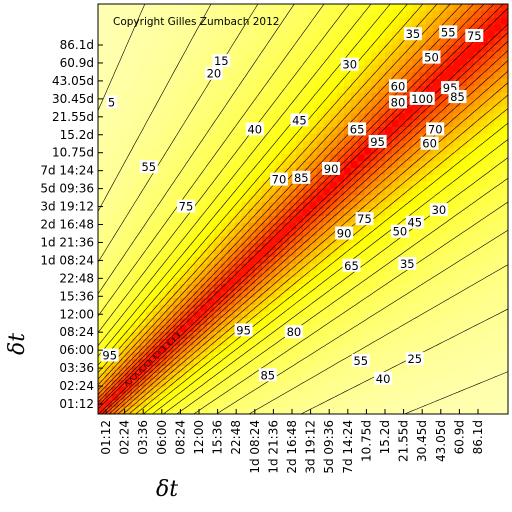  What do you see at coordinates (364, 219) in the screenshot?
I see `contour-label-bg` at bounding box center [364, 219].